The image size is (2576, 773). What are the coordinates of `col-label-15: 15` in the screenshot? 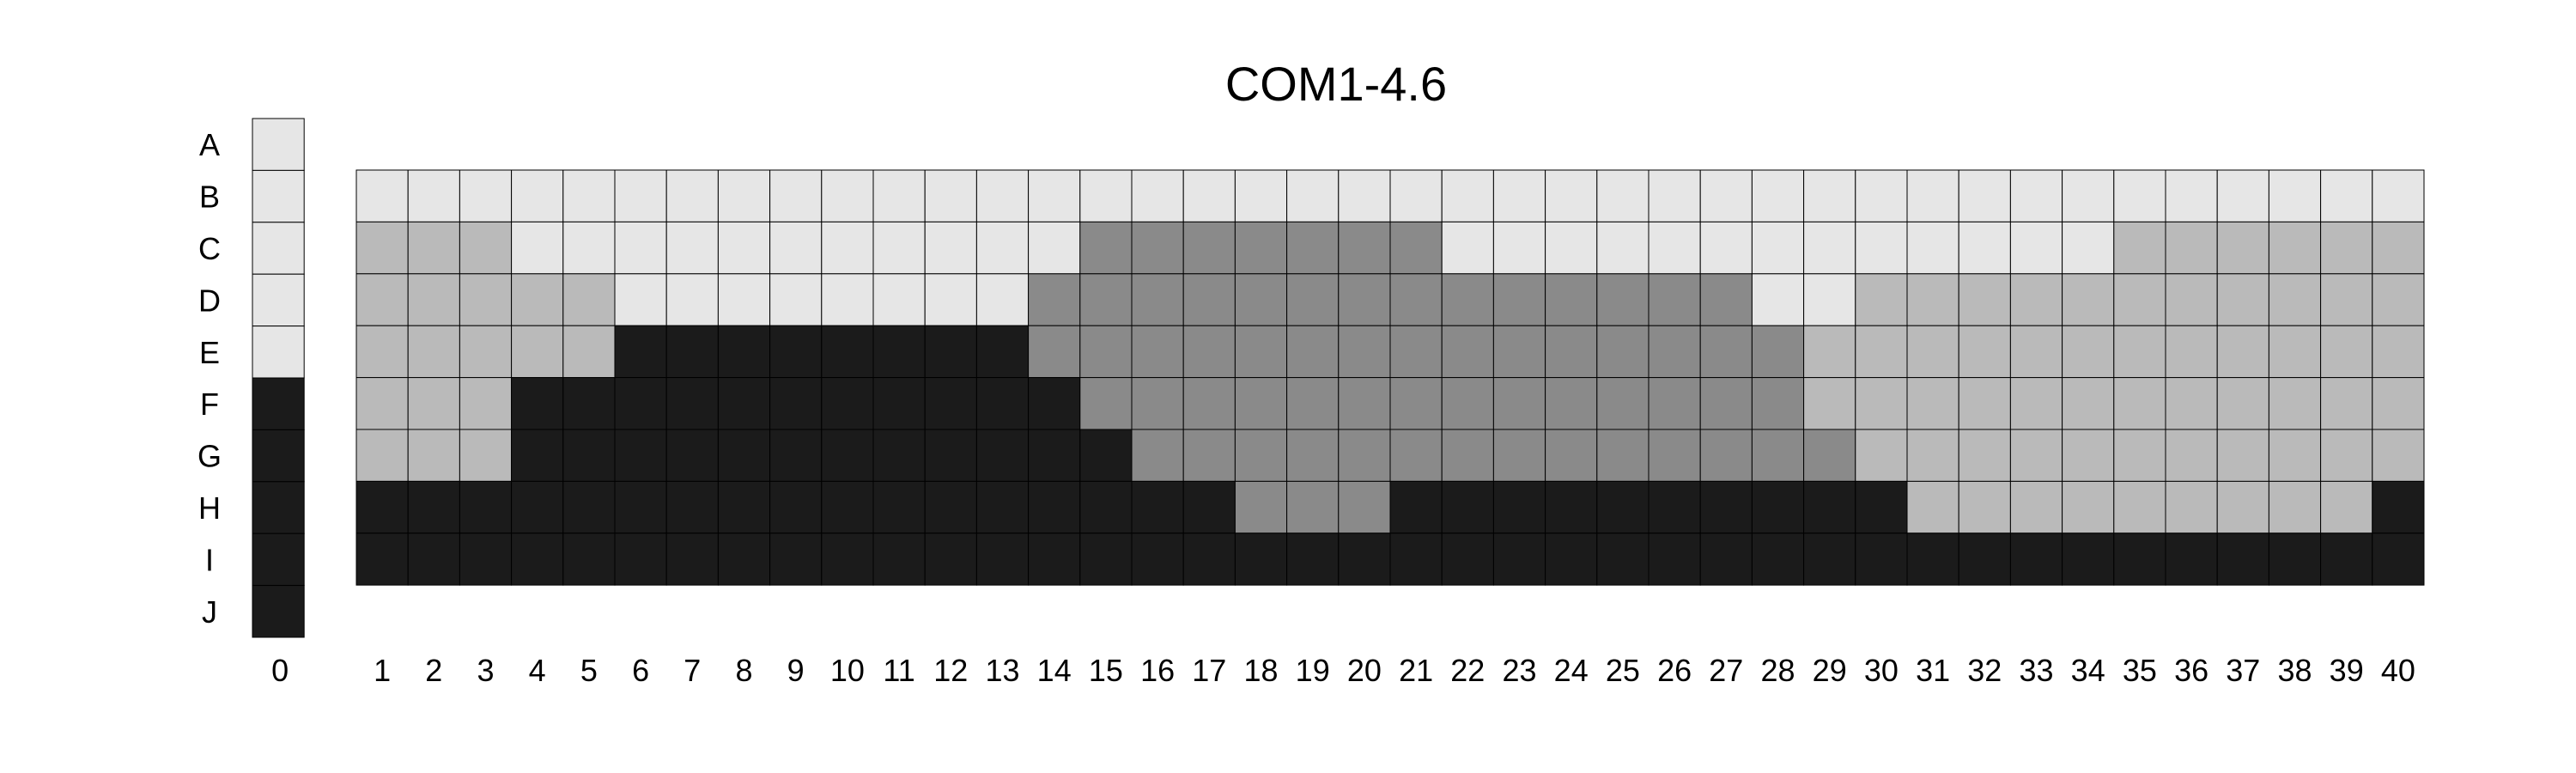 It's located at (1106, 670).